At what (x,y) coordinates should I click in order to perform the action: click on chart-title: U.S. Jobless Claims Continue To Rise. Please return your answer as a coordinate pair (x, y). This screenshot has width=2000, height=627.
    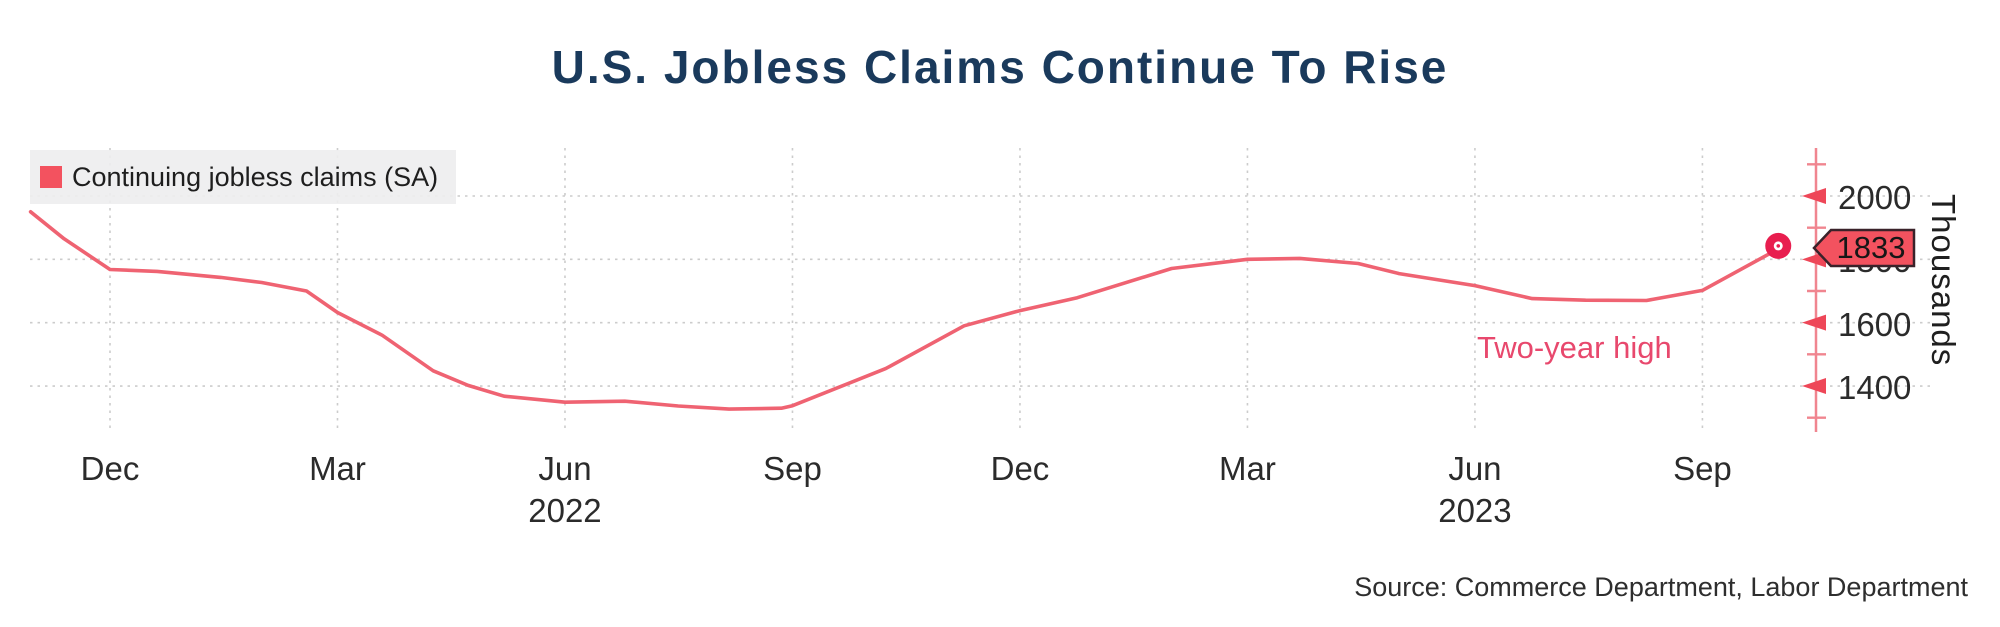
    Looking at the image, I should click on (1000, 67).